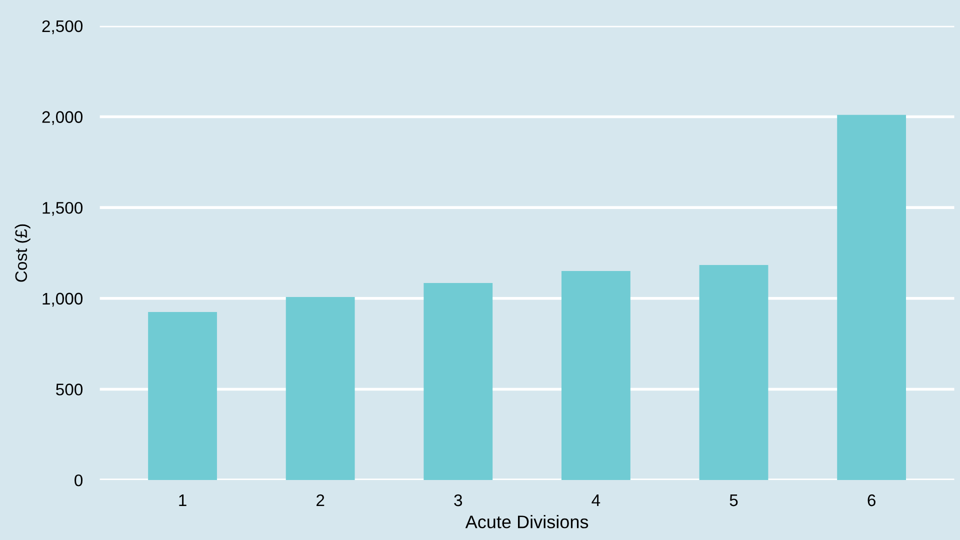 Image resolution: width=960 pixels, height=540 pixels. What do you see at coordinates (62, 118) in the screenshot?
I see `y-tick-label: 2,000` at bounding box center [62, 118].